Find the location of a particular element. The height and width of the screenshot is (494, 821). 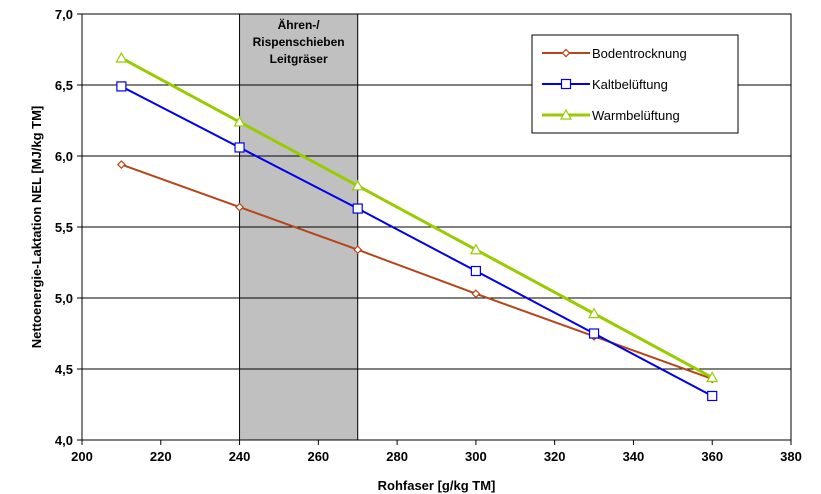

x-tick-label: 280 is located at coordinates (397, 456).